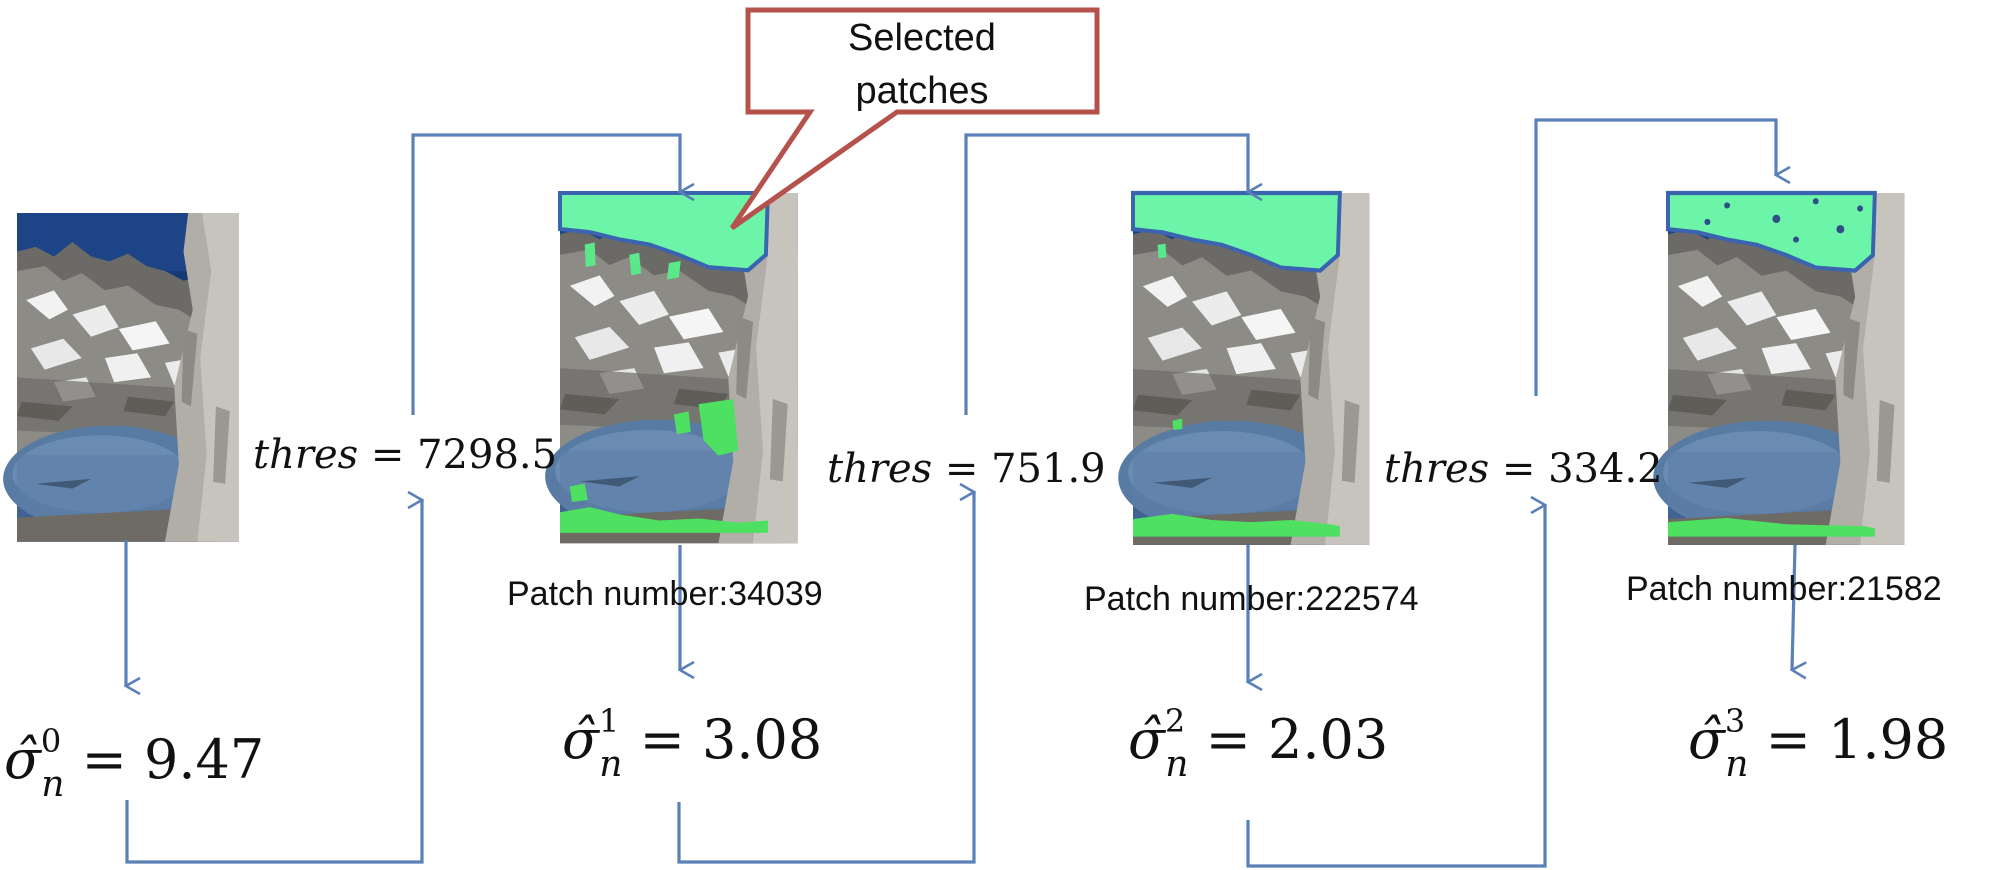 The height and width of the screenshot is (870, 2008). I want to click on threshold-value-0: 7298.5, so click(487, 455).